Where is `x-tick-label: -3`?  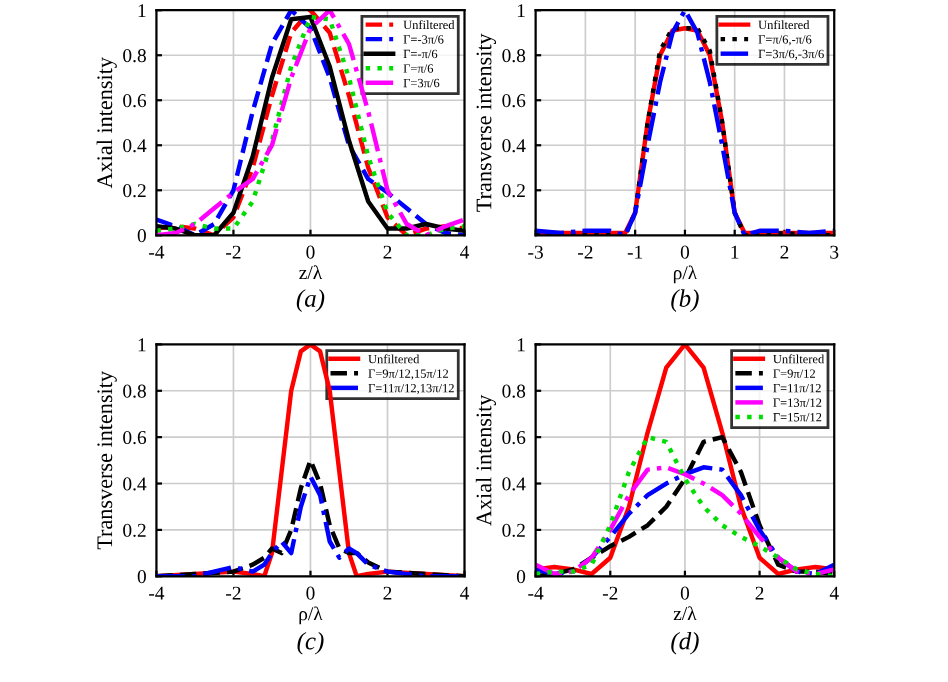 x-tick-label: -3 is located at coordinates (535, 252).